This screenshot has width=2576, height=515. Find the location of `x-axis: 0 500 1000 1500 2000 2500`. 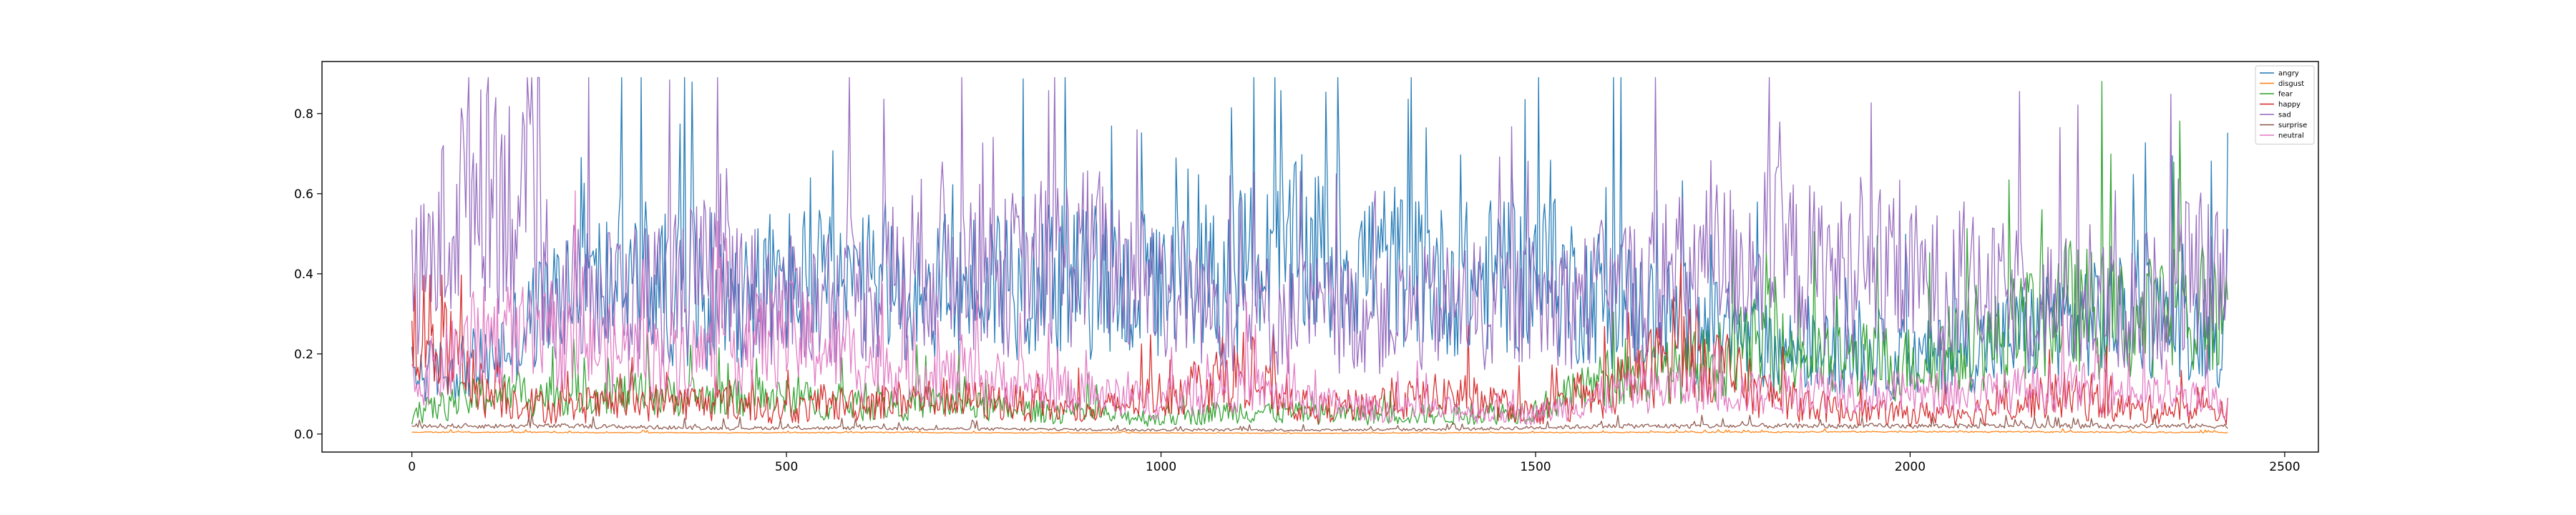

x-axis: 0 500 1000 1500 2000 2500 is located at coordinates (1354, 463).